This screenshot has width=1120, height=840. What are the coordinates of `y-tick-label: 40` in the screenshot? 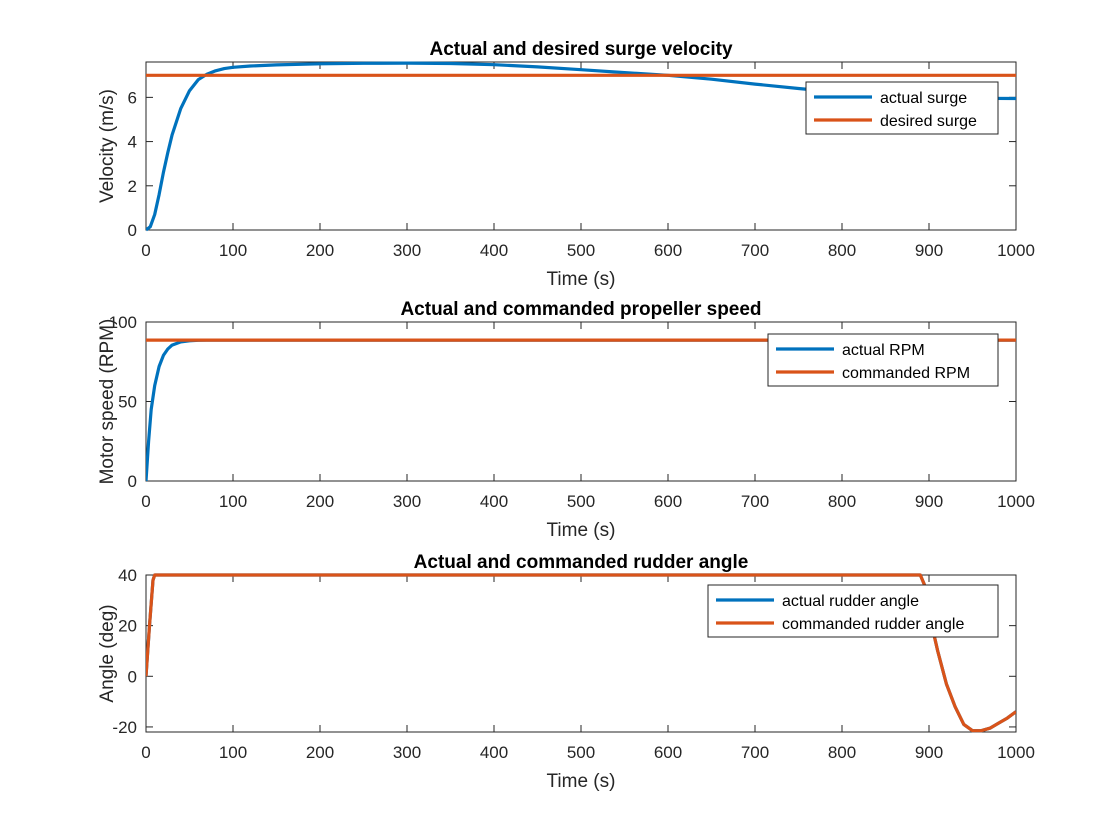 It's located at (127, 575).